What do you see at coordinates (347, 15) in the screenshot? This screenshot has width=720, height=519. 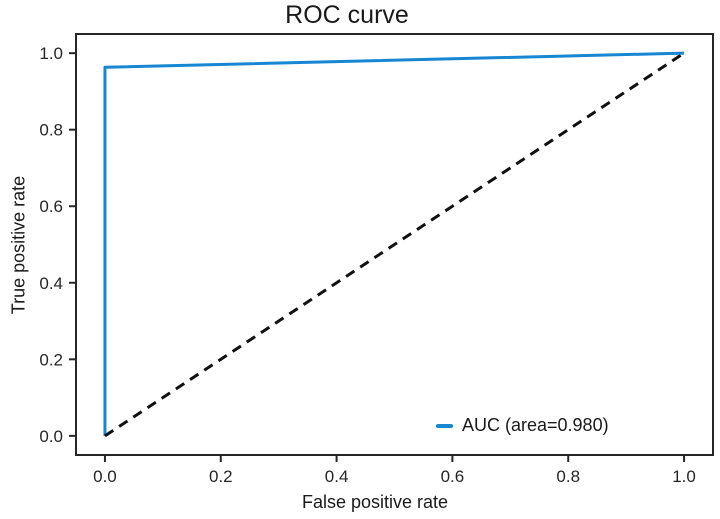 I see `chart-title: ROC curve` at bounding box center [347, 15].